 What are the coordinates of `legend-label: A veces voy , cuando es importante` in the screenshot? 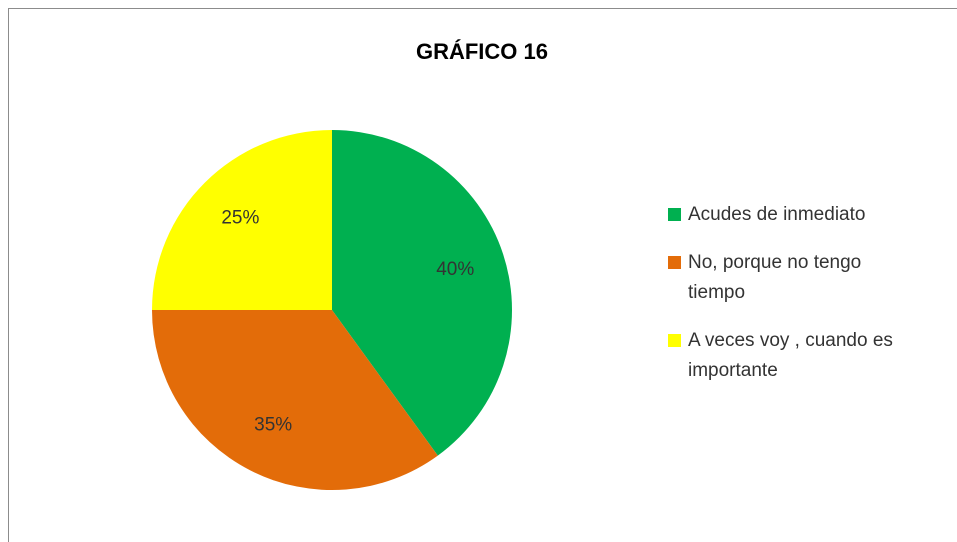 It's located at (790, 355).